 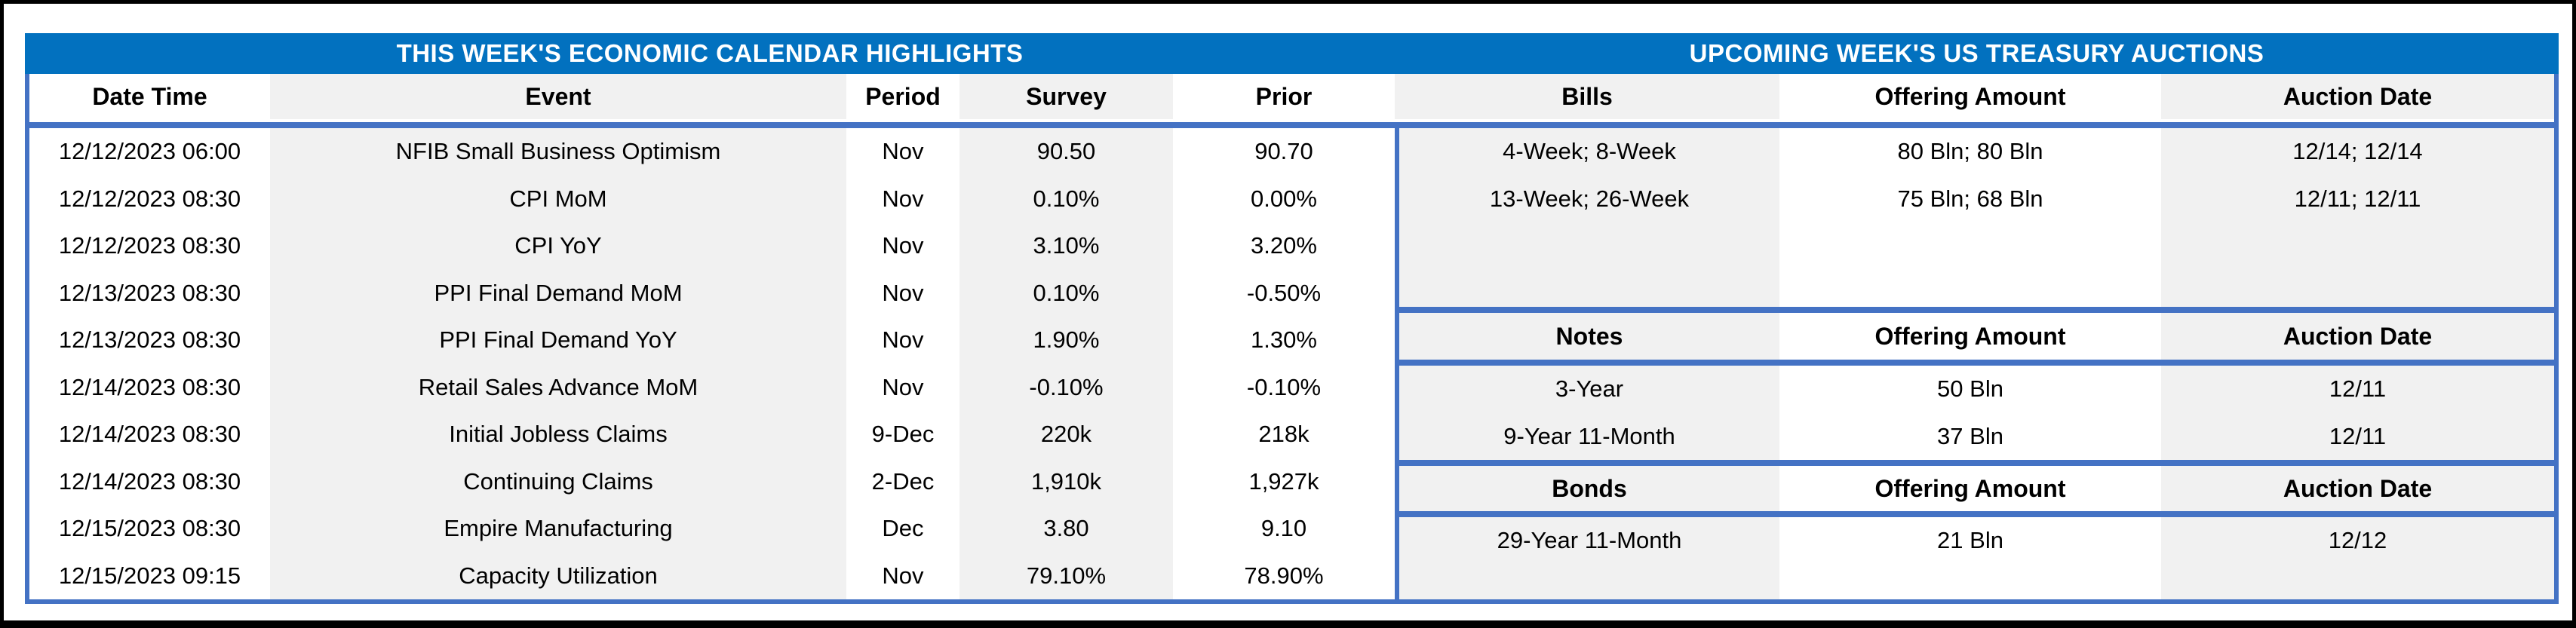 What do you see at coordinates (1284, 246) in the screenshot?
I see `cell-prior: 3.20%` at bounding box center [1284, 246].